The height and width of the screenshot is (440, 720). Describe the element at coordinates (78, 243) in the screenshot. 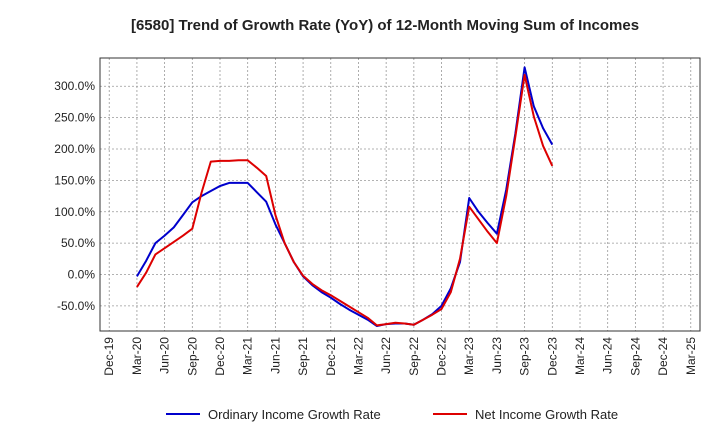

I see `y-tick-label: 50.0%` at that location.